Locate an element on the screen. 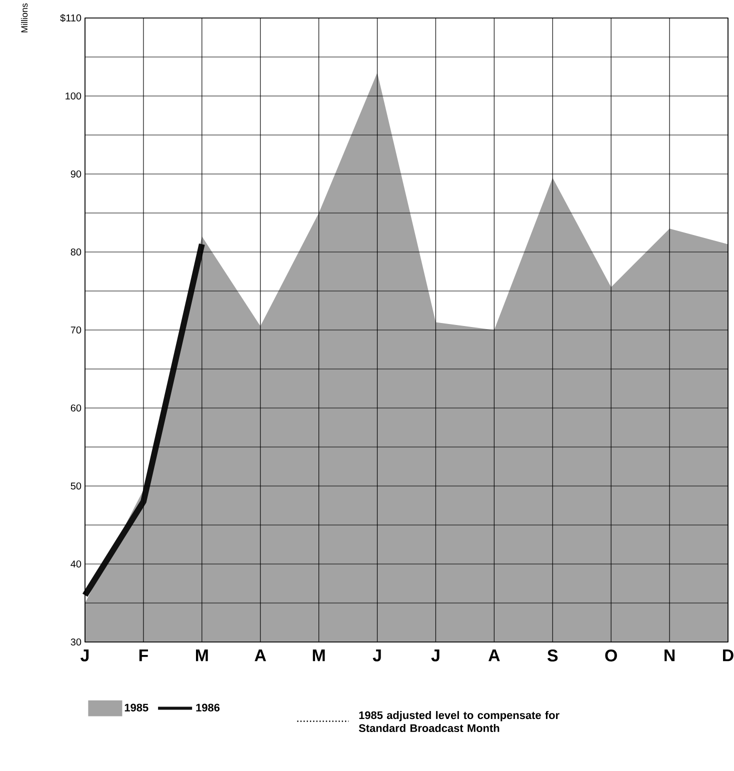 Image resolution: width=734 pixels, height=771 pixels. x-tick-label: O is located at coordinates (611, 656).